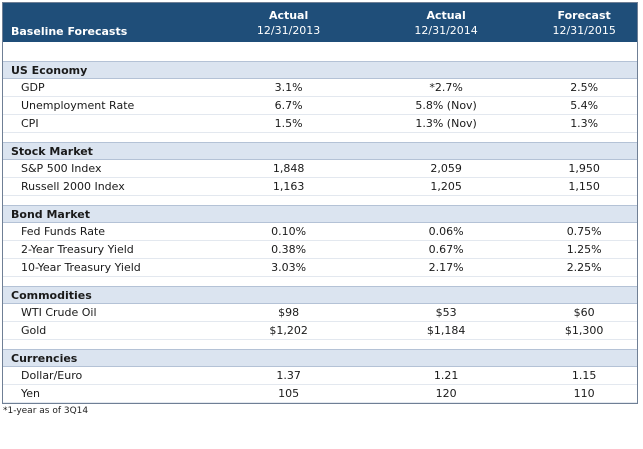  Describe the element at coordinates (584, 312) in the screenshot. I see `value-2015: $60` at that location.